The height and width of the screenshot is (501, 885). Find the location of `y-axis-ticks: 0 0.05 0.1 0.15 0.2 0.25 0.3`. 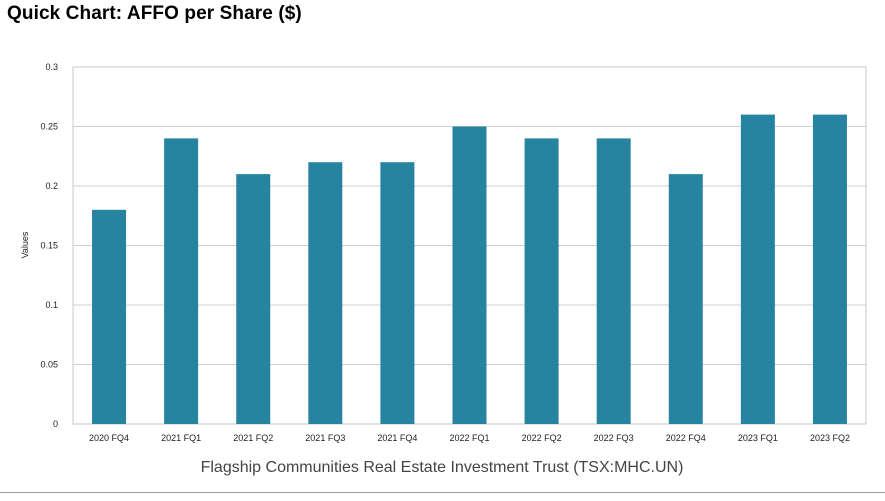

y-axis-ticks: 0 0.05 0.1 0.15 0.2 0.25 0.3 is located at coordinates (49, 245).